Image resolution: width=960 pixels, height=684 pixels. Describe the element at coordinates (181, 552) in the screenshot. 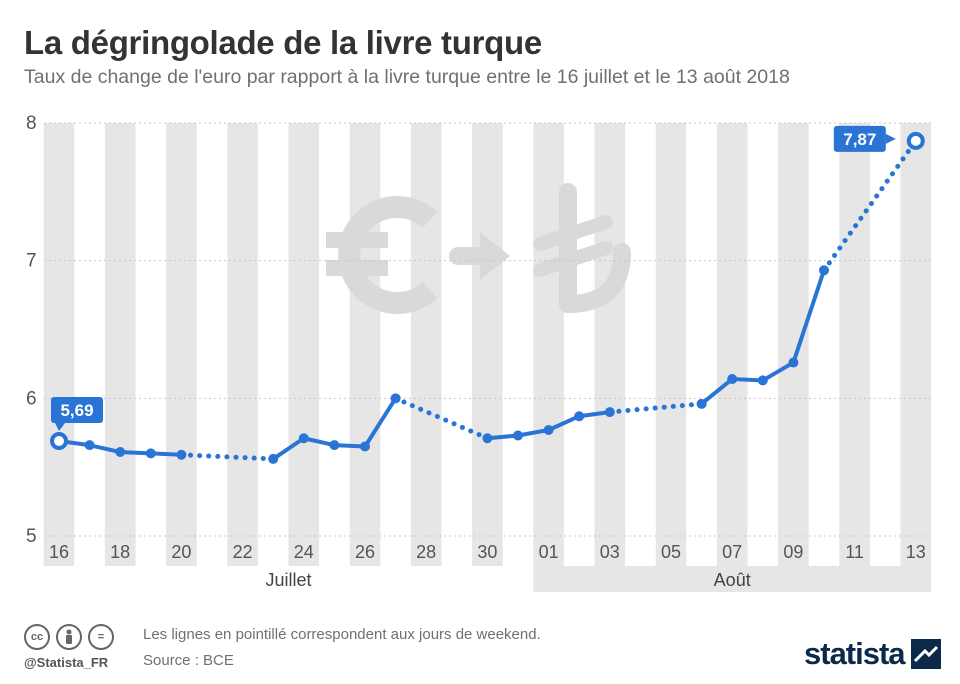

I see `x-tick-label: 20` at that location.